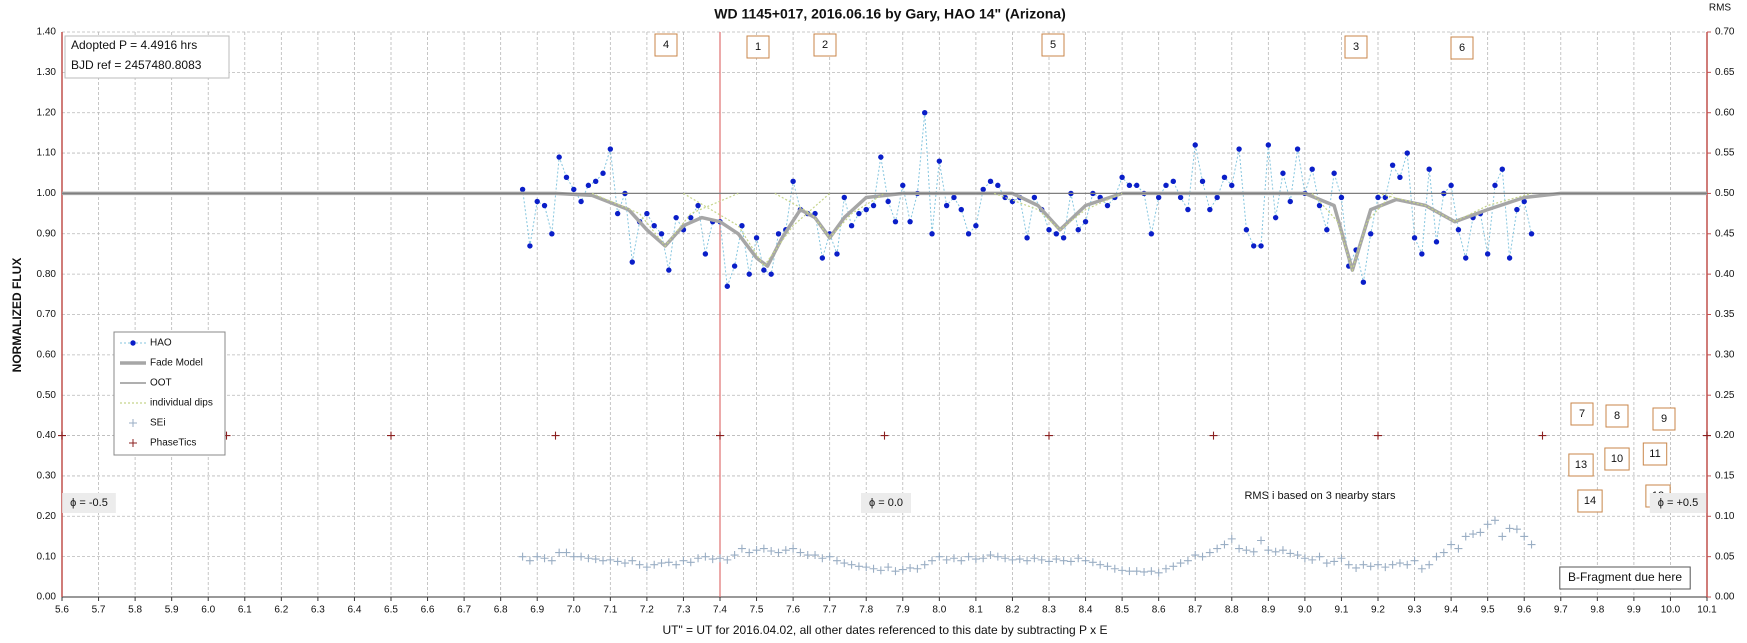  I want to click on x-tick-label: 7.9, so click(903, 610).